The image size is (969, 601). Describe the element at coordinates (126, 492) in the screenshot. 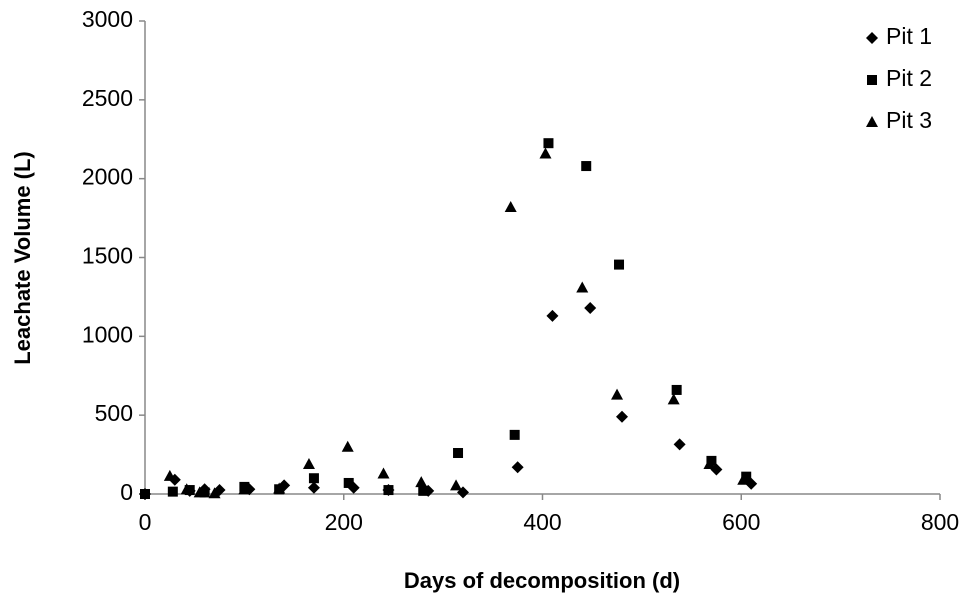

I see `y-tick-label: 0` at that location.